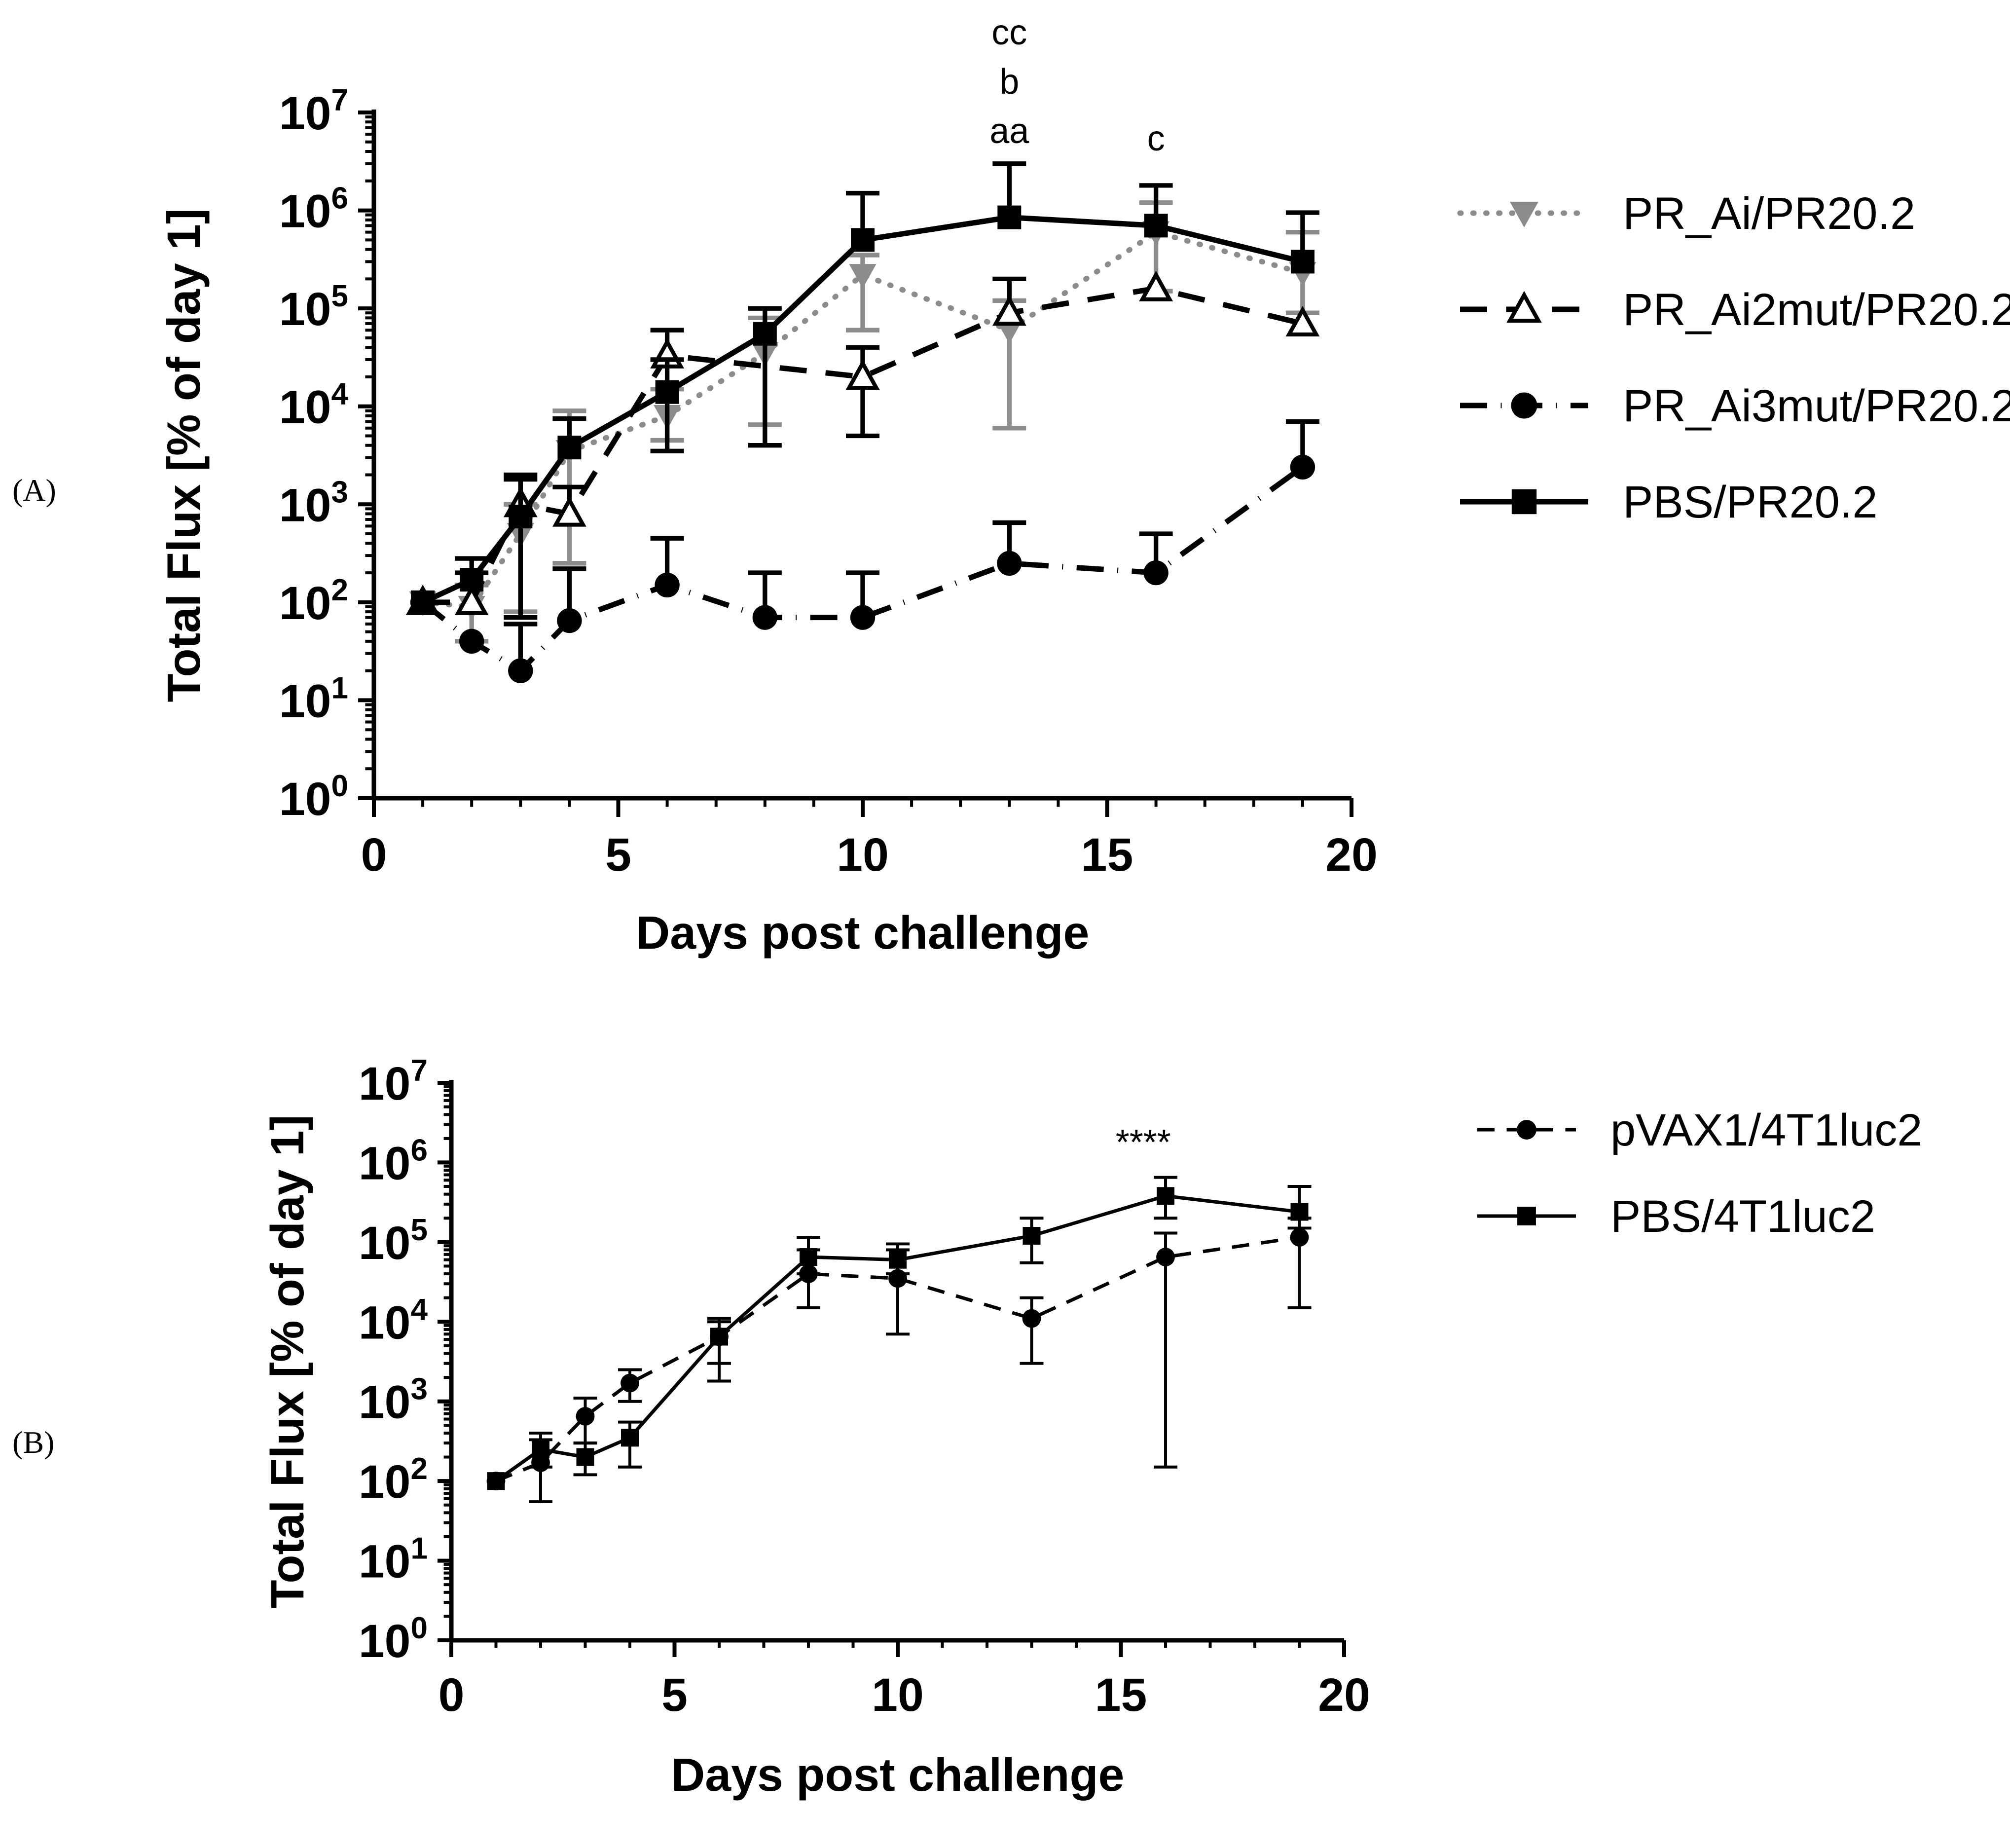  Describe the element at coordinates (1009, 131) in the screenshot. I see `significance-annotation: aa` at that location.